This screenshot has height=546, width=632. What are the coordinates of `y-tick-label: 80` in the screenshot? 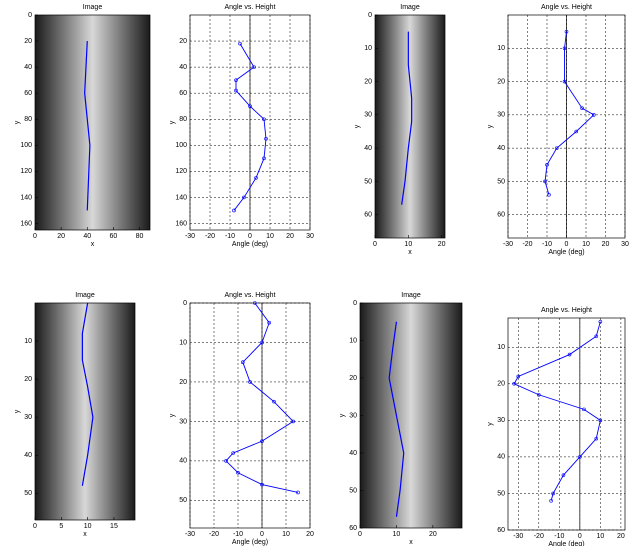 It's located at (28, 119).